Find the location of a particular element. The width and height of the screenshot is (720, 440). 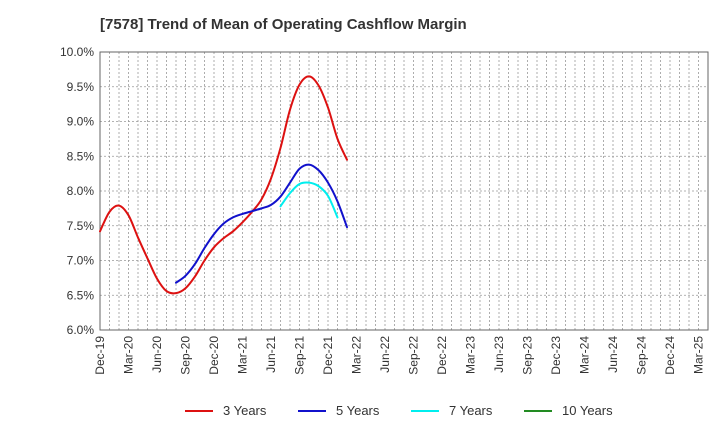

x-tick-label: Sep-23 is located at coordinates (528, 355).